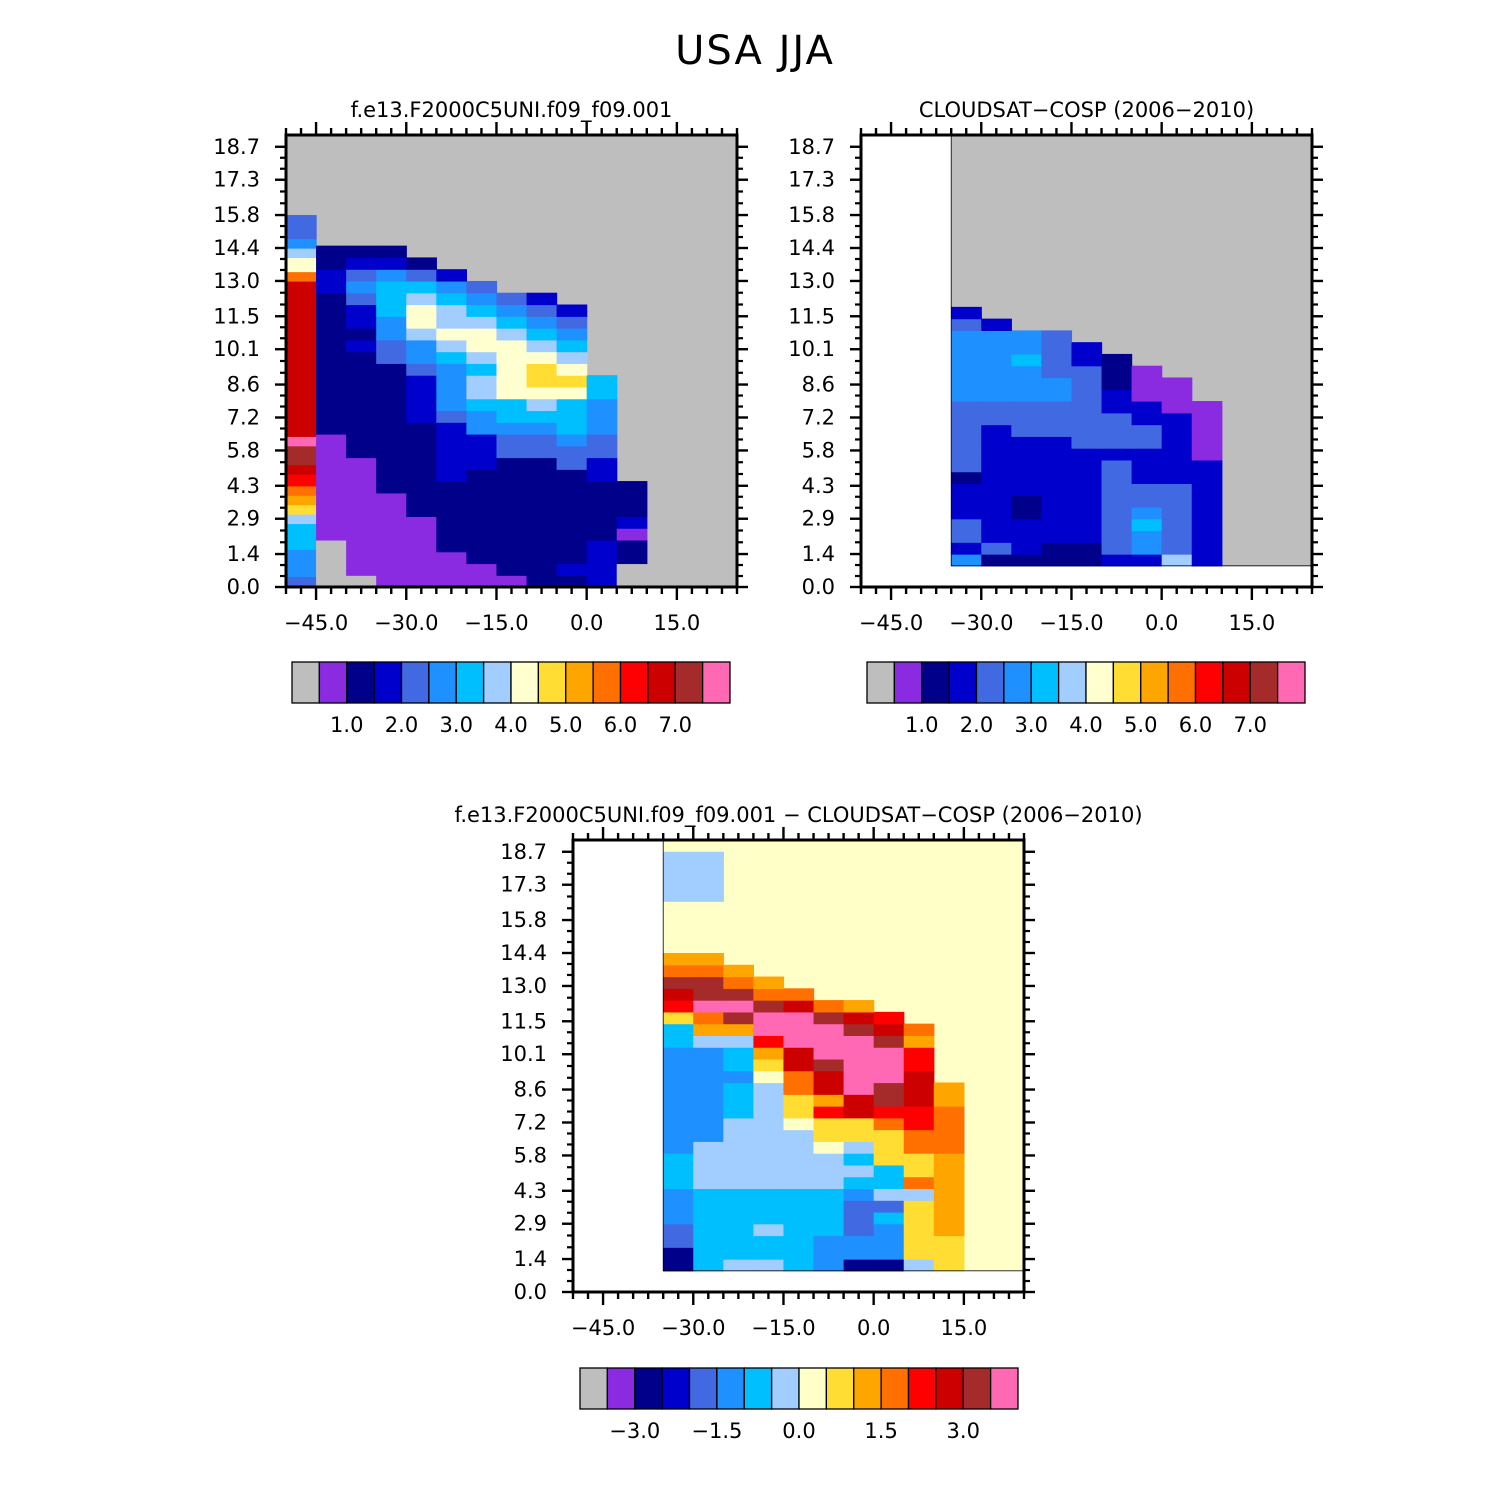 The width and height of the screenshot is (1510, 1510). I want to click on colorbar: −3.0 −1.5 0.0 1.5 3.0, so click(799, 1405).